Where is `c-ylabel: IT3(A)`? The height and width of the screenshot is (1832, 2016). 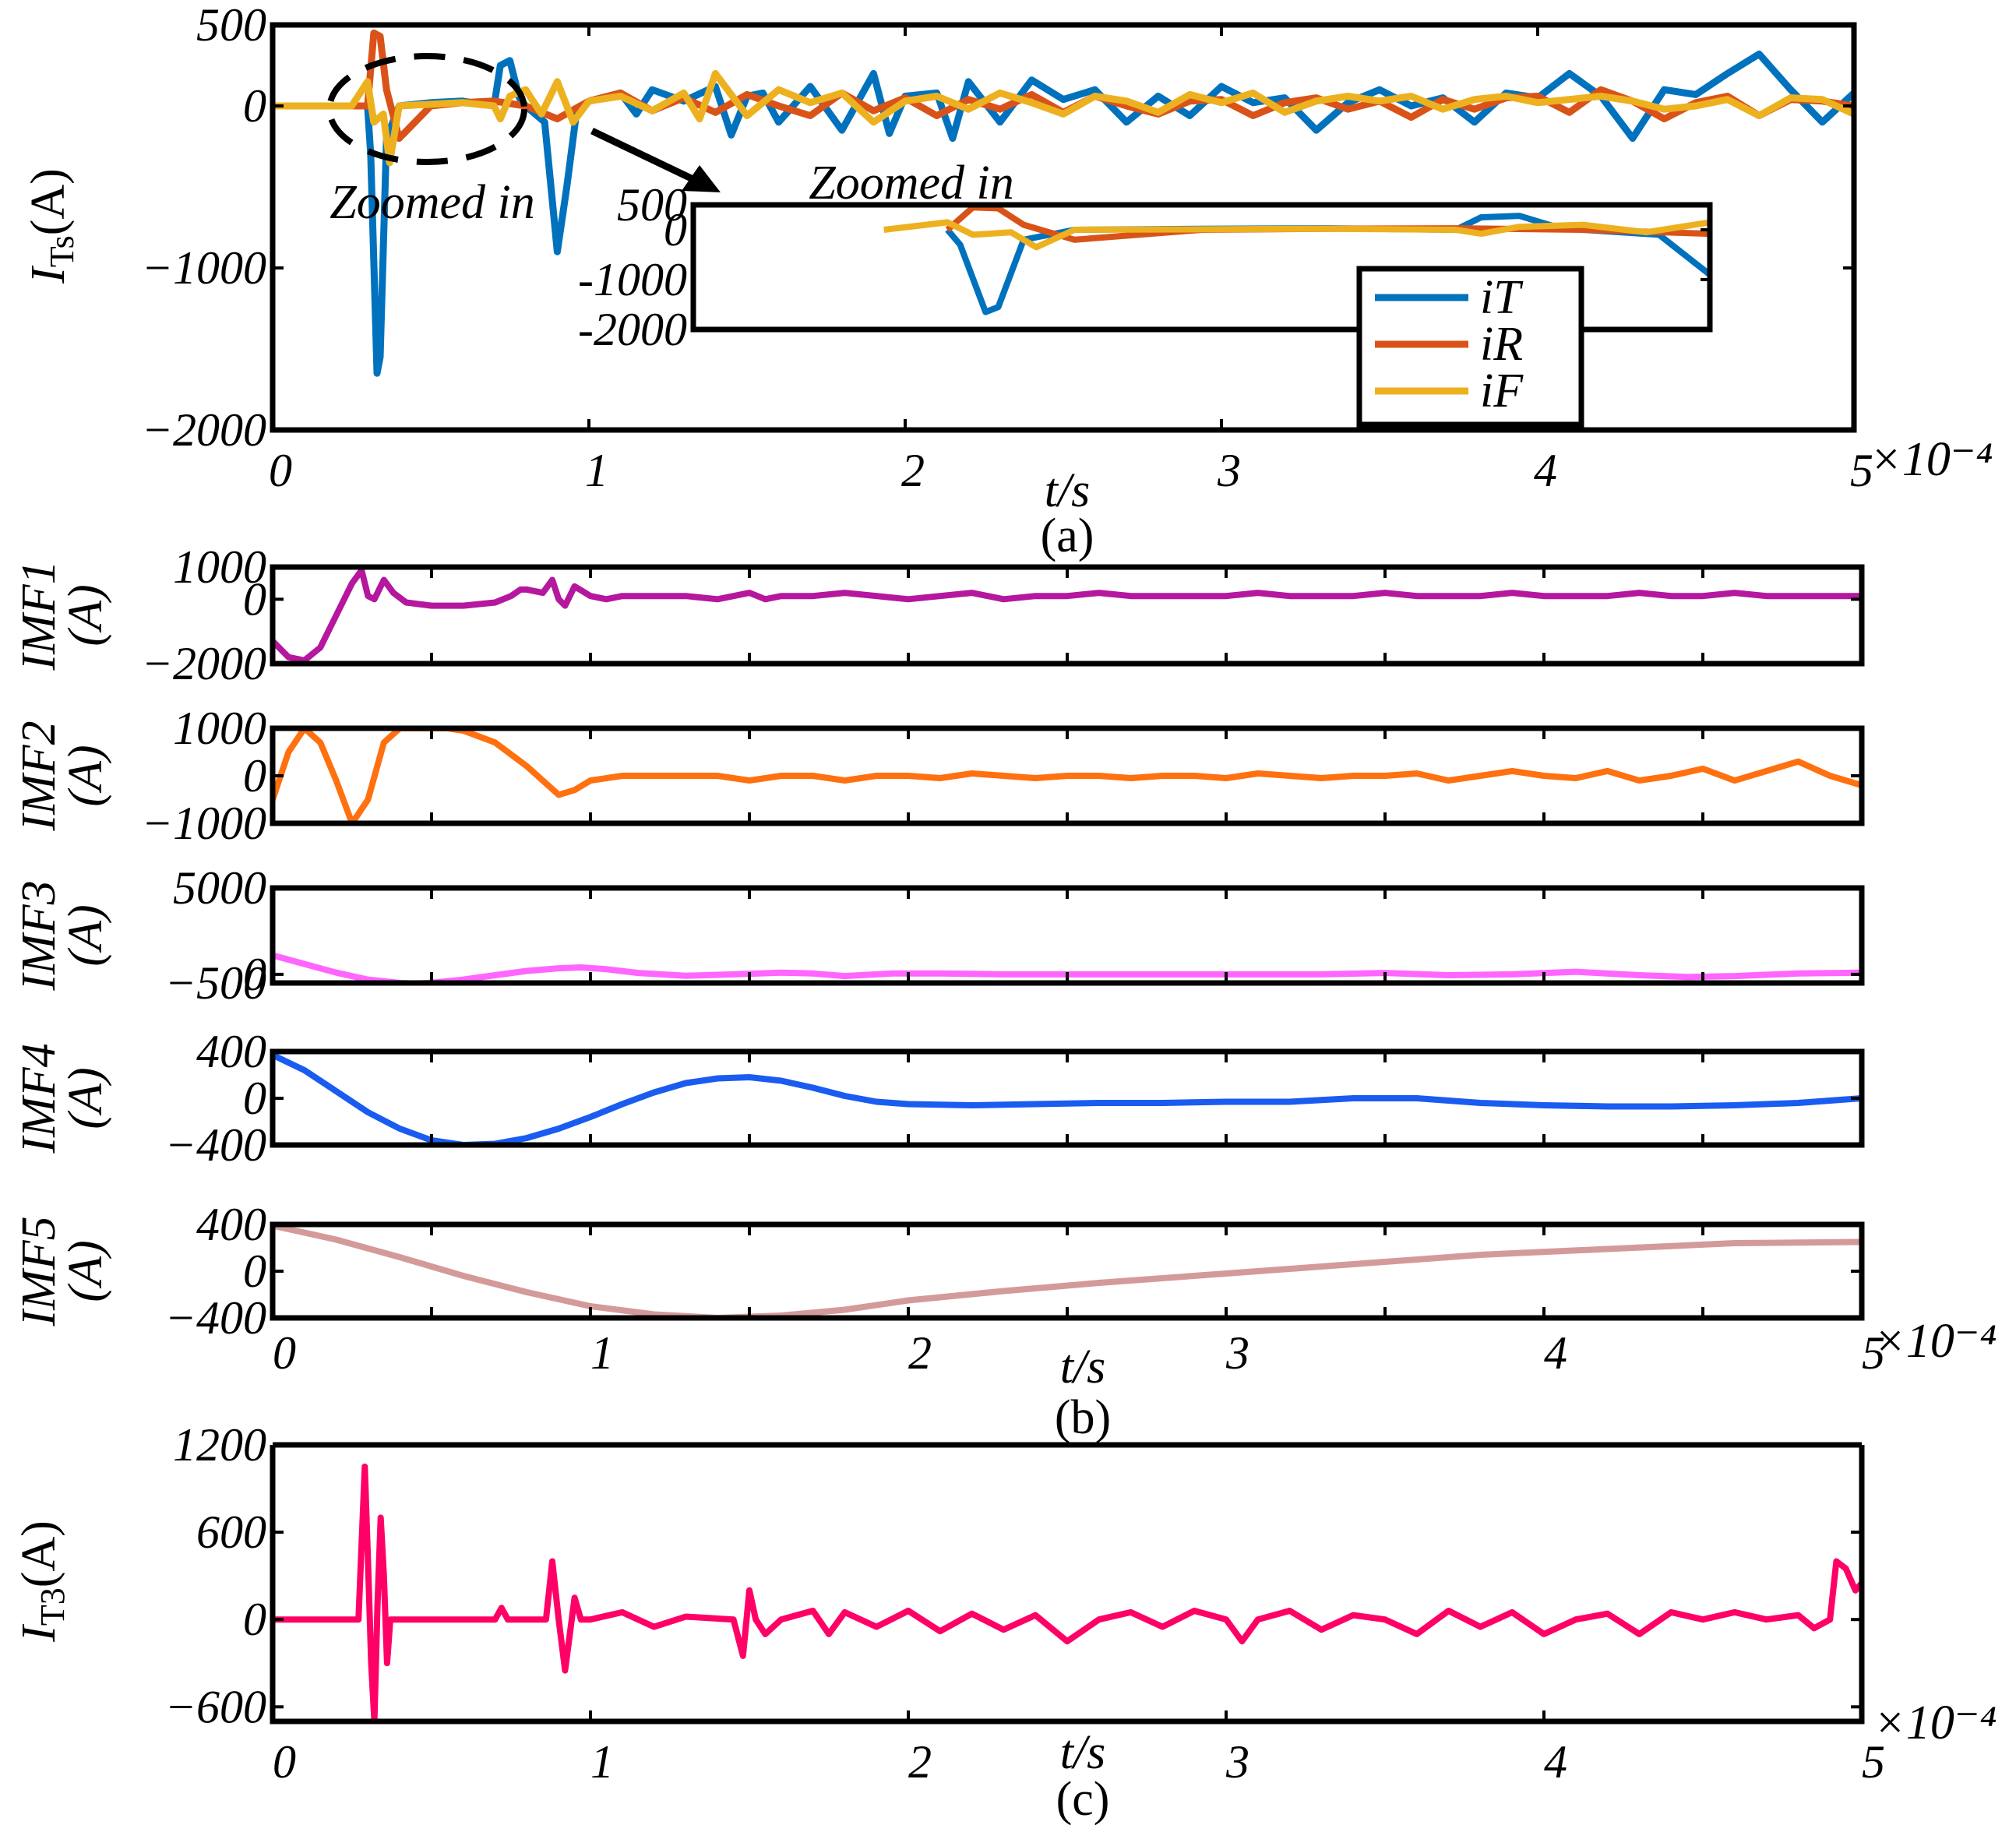 c-ylabel: IT3(A) is located at coordinates (42, 1581).